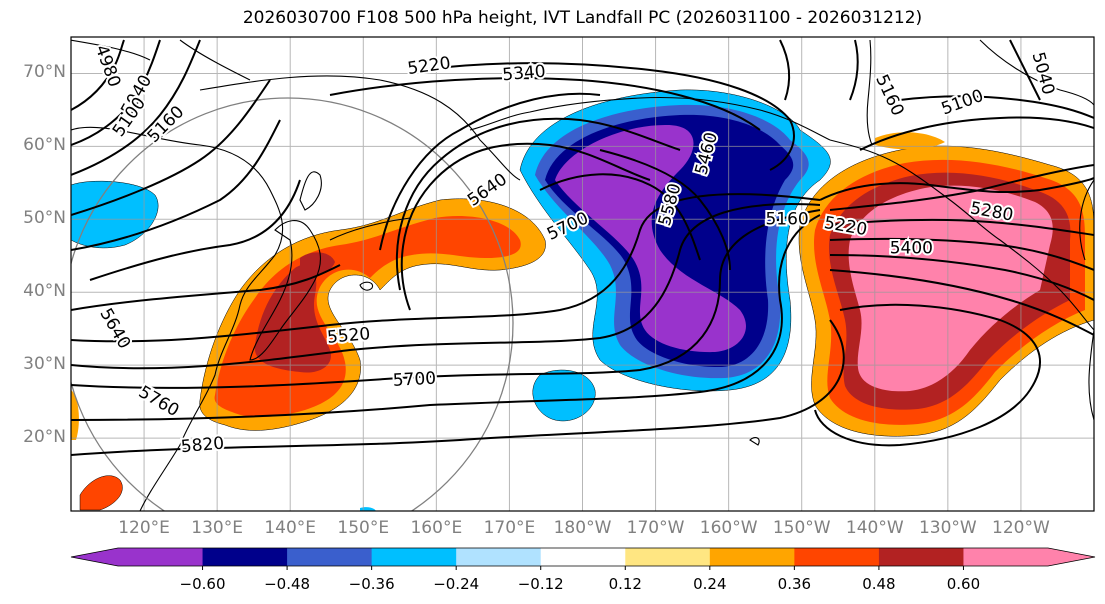 The height and width of the screenshot is (604, 1105). Describe the element at coordinates (1071, 557) in the screenshot. I see `colorbar-over-arrow` at that location.